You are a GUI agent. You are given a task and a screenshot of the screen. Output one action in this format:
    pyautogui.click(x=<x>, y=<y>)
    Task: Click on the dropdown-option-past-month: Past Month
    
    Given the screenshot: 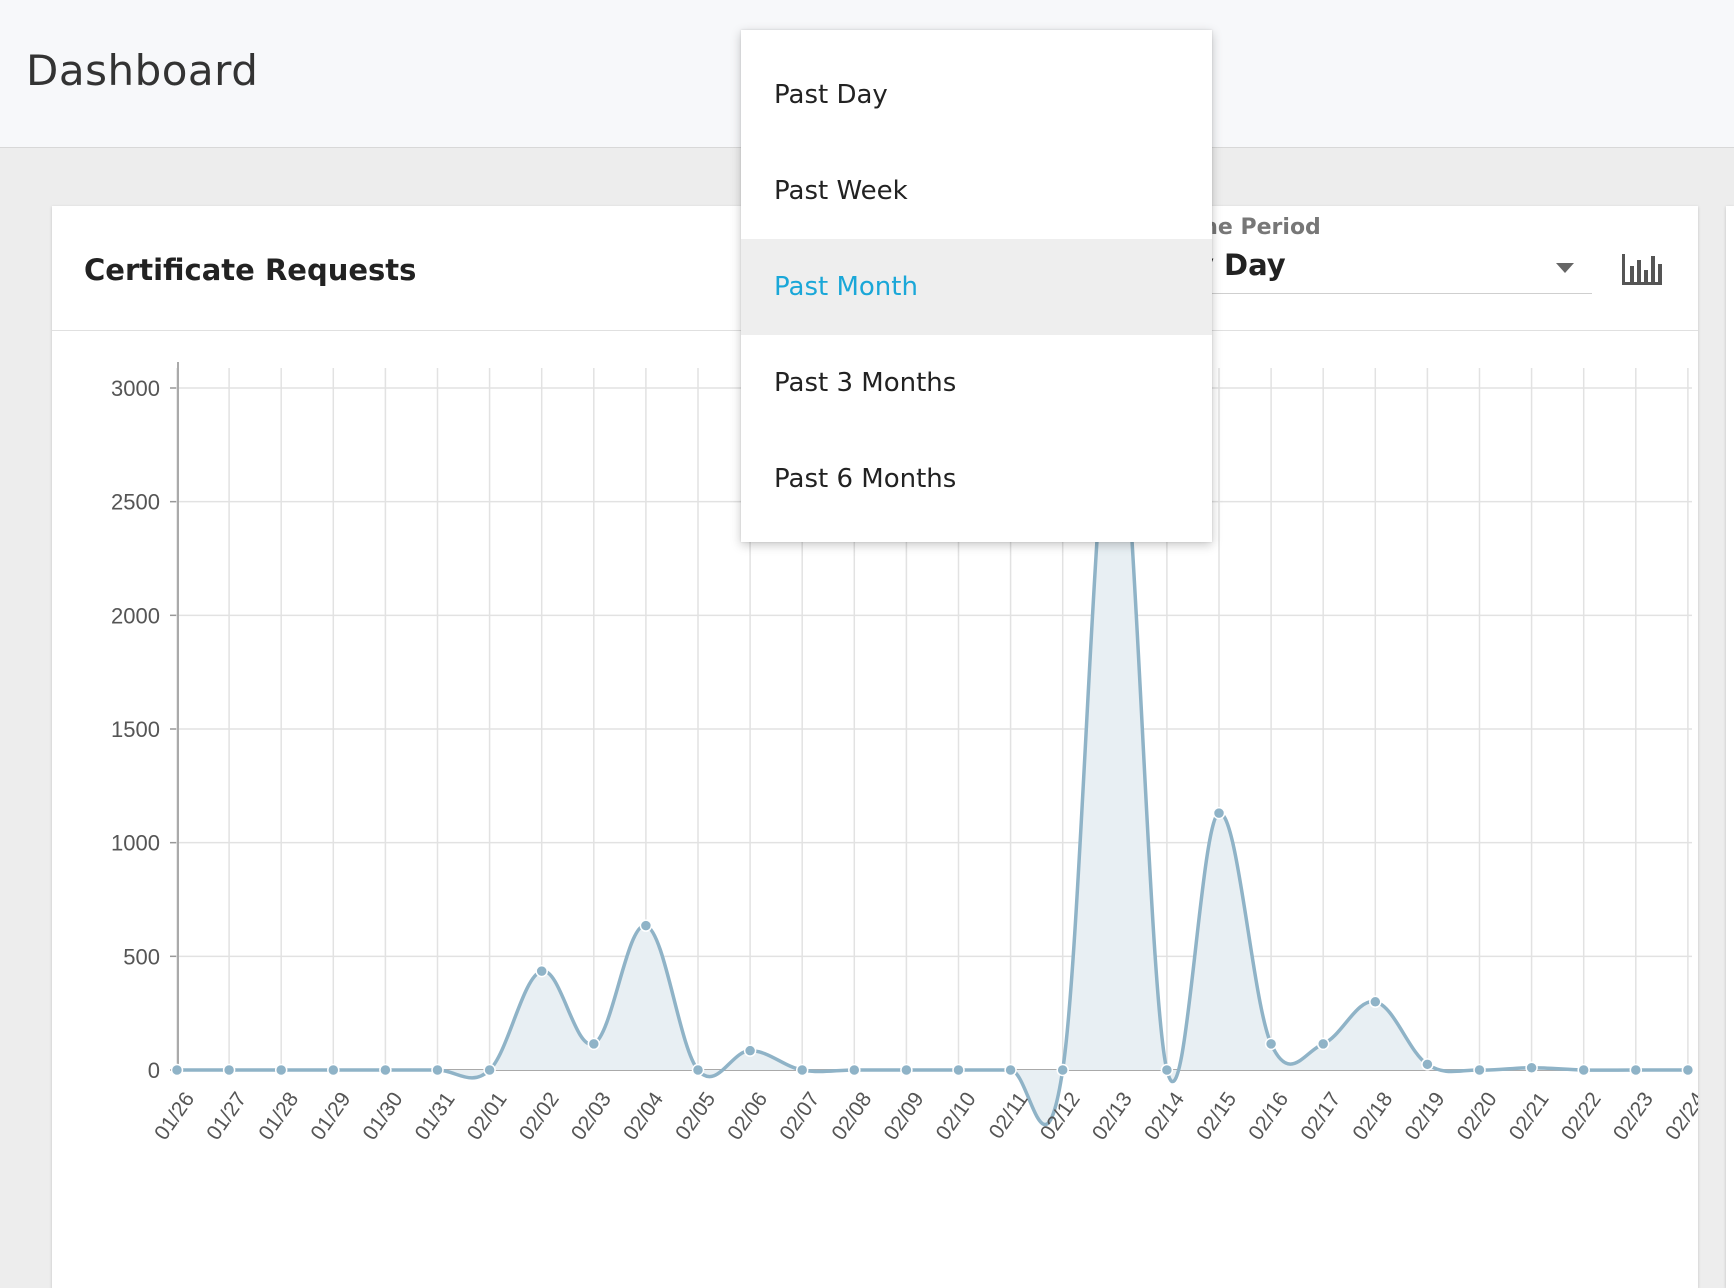 What is the action you would take?
    pyautogui.click(x=976, y=287)
    